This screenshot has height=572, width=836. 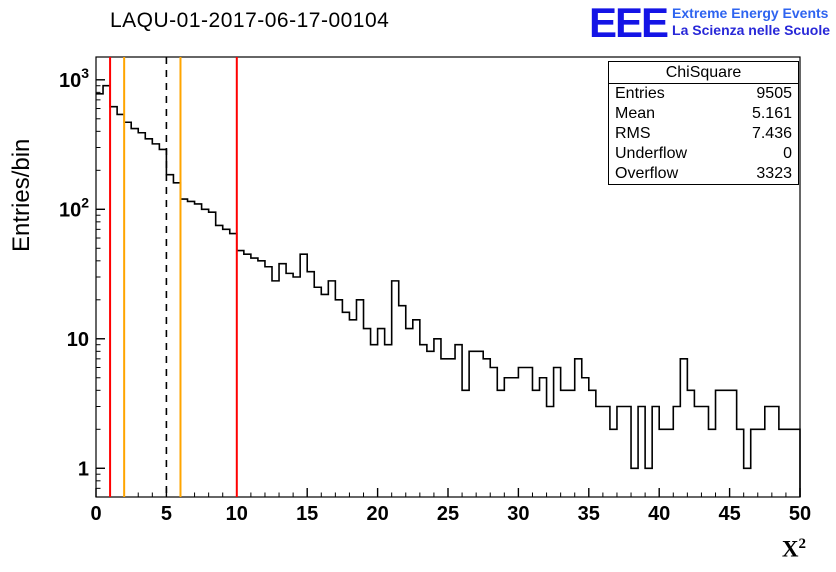 I want to click on stats-box-title: ChiSquare, so click(x=703, y=73).